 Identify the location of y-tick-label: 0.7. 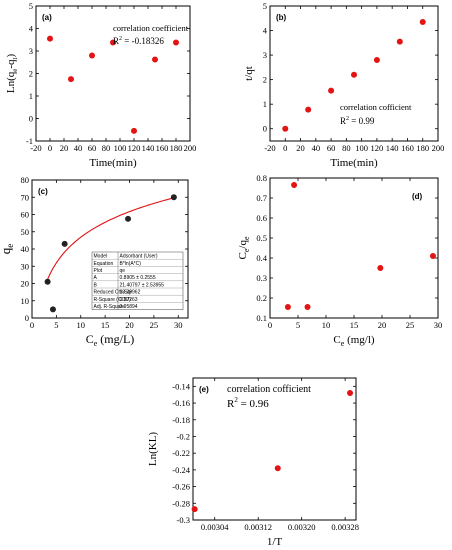
(261, 198).